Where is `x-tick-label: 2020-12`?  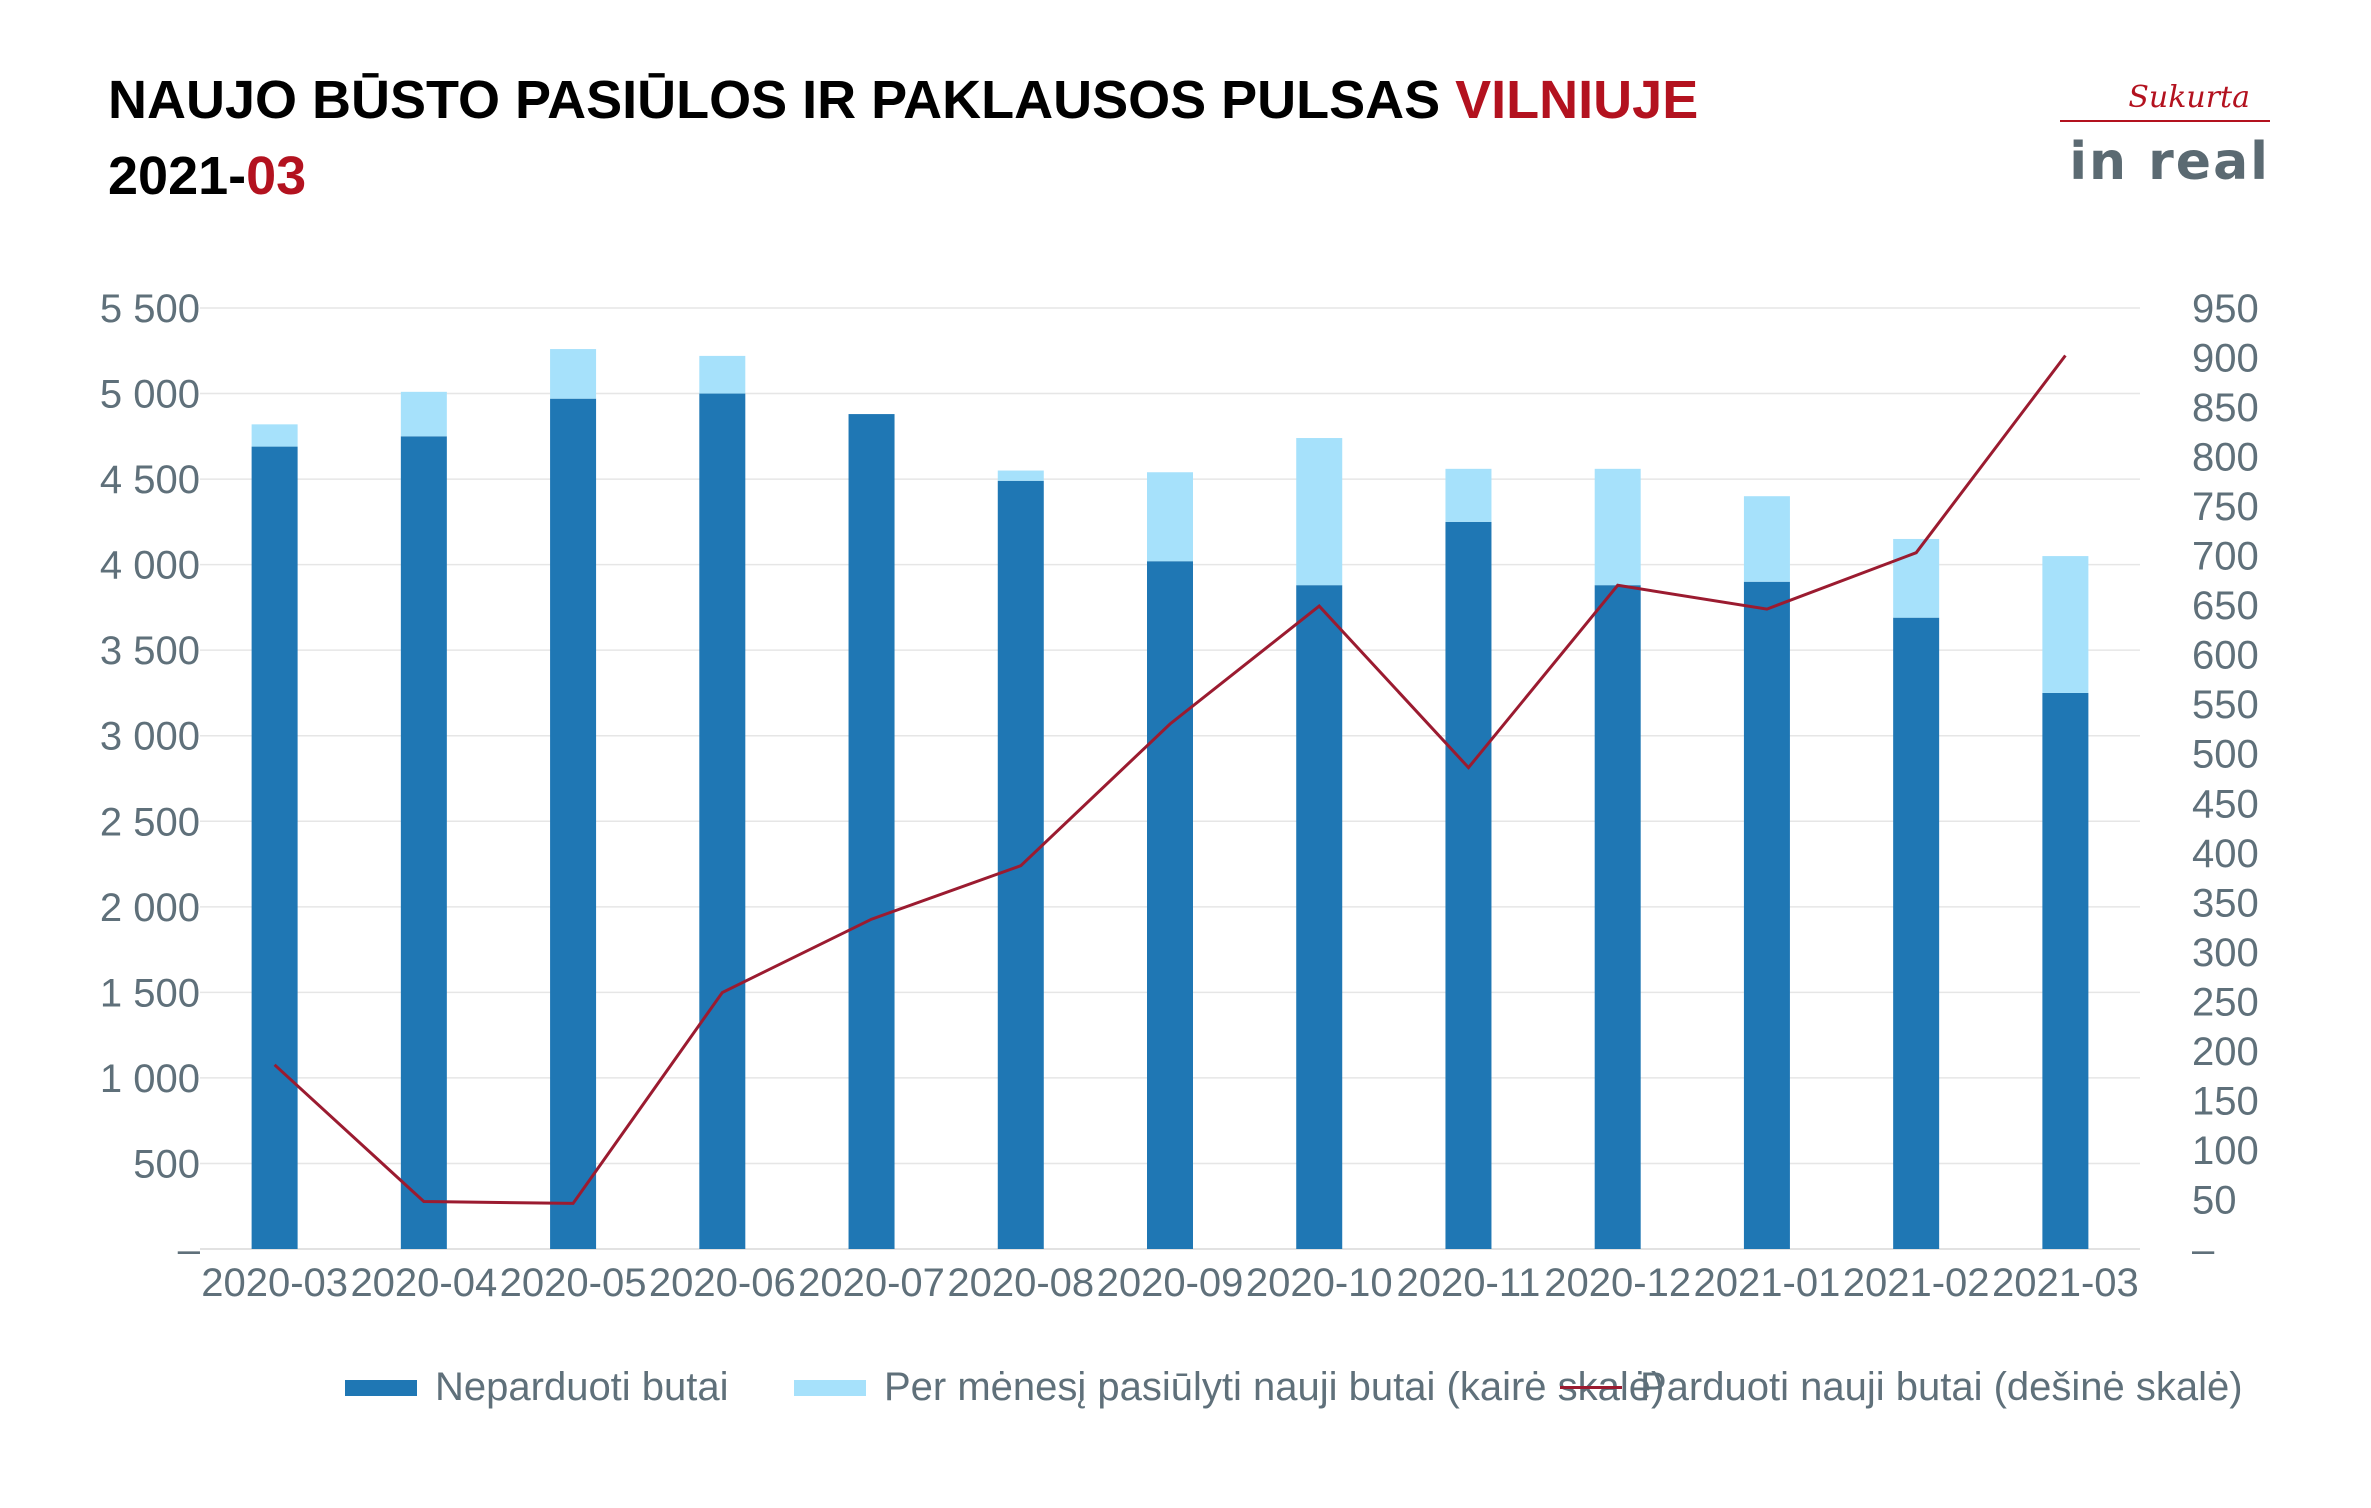 x-tick-label: 2020-12 is located at coordinates (1617, 1283).